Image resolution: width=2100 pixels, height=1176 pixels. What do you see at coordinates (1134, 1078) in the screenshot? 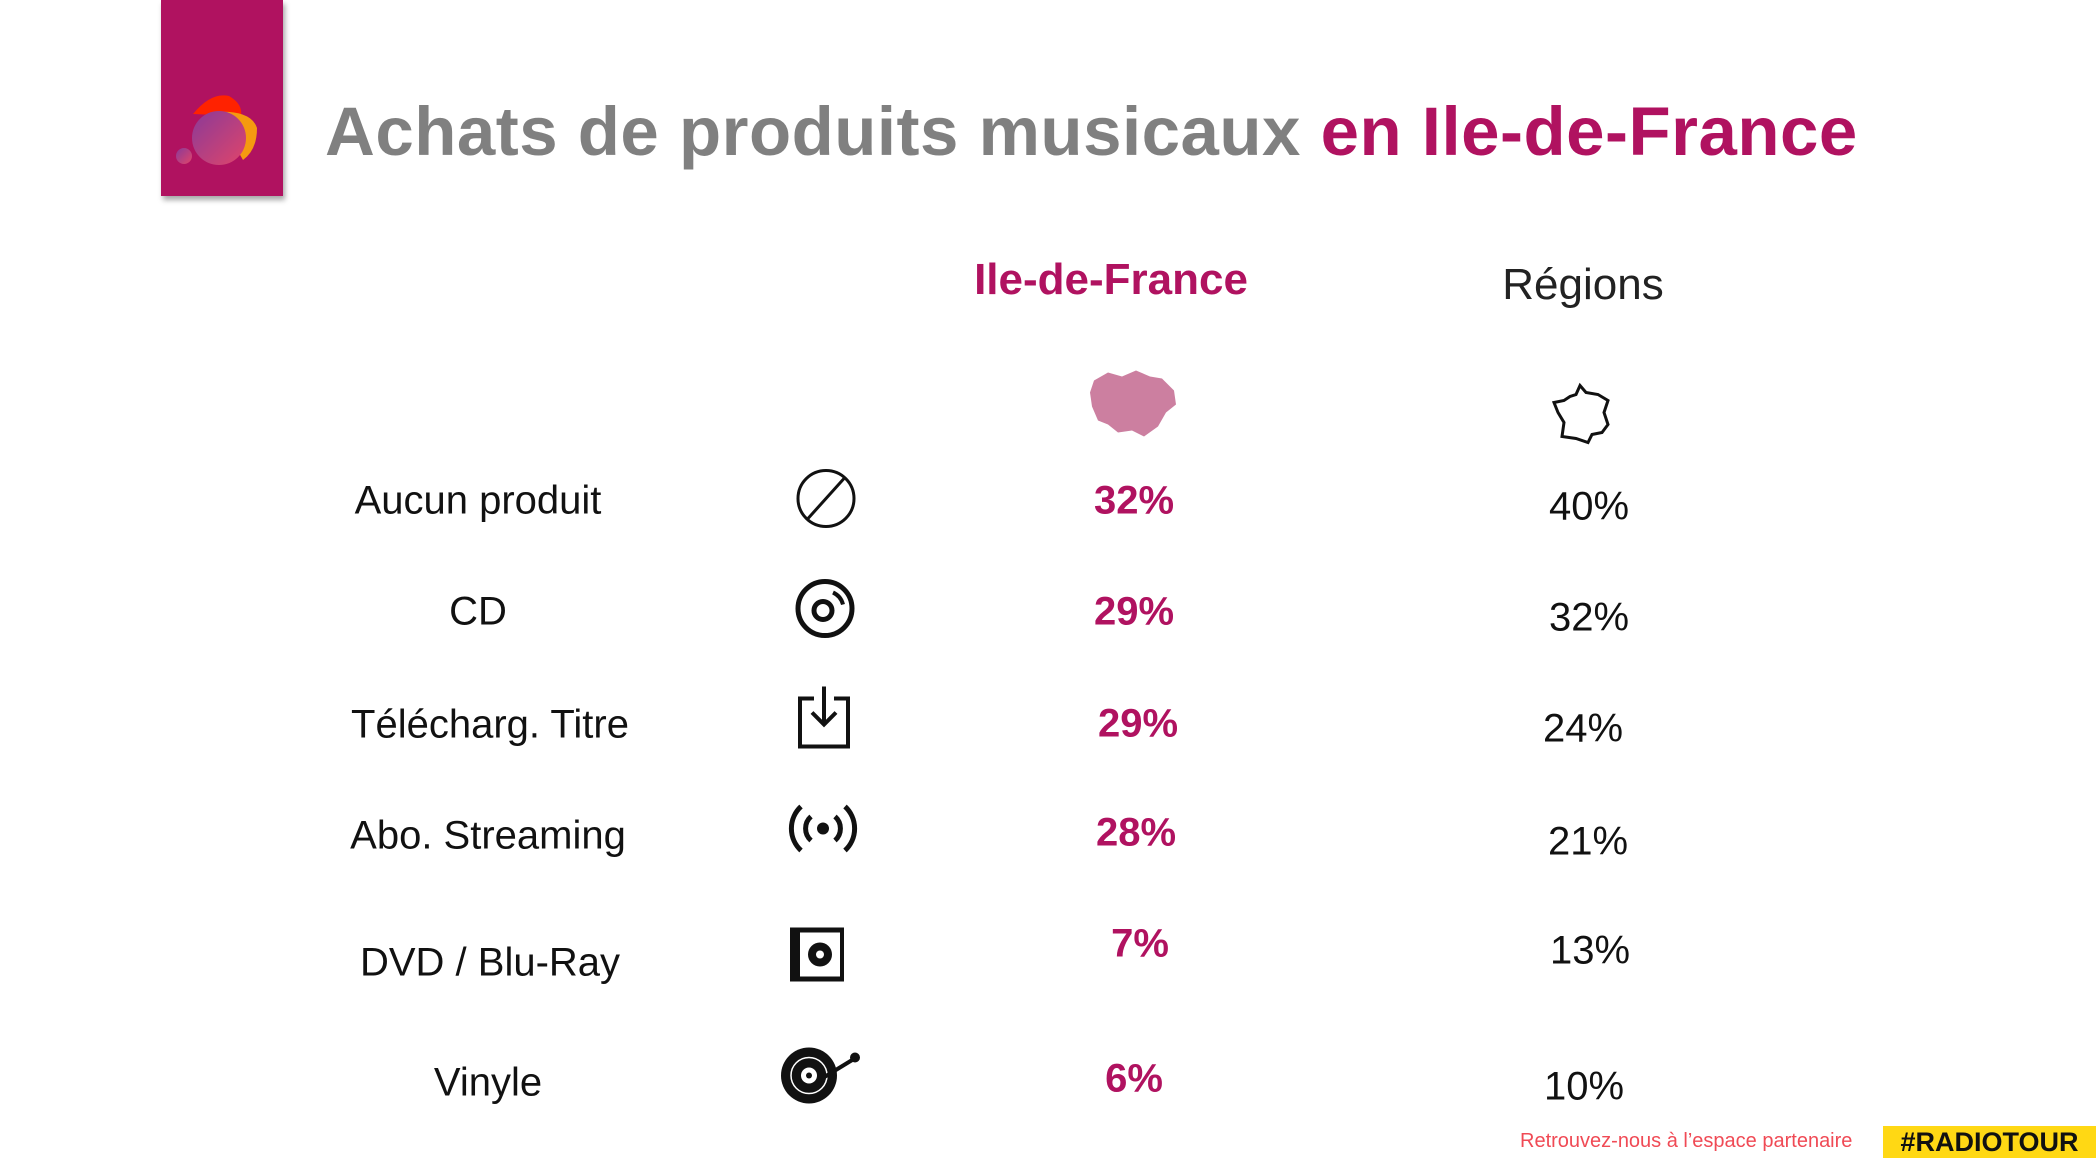
I see `idf-value: 6%` at bounding box center [1134, 1078].